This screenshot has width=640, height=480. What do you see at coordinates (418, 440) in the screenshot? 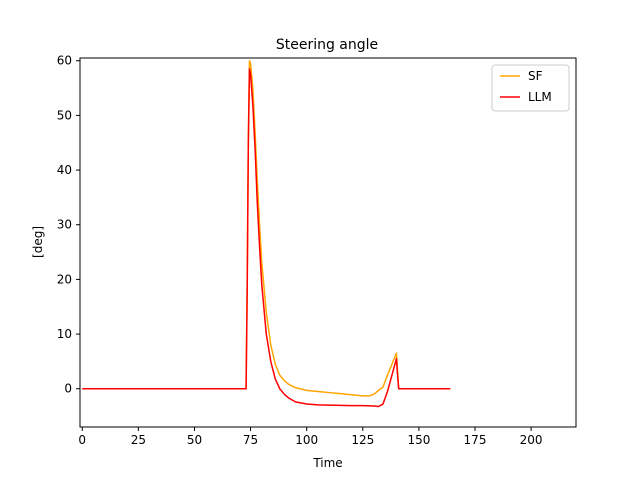
I see `x-tick-label: 150` at bounding box center [418, 440].